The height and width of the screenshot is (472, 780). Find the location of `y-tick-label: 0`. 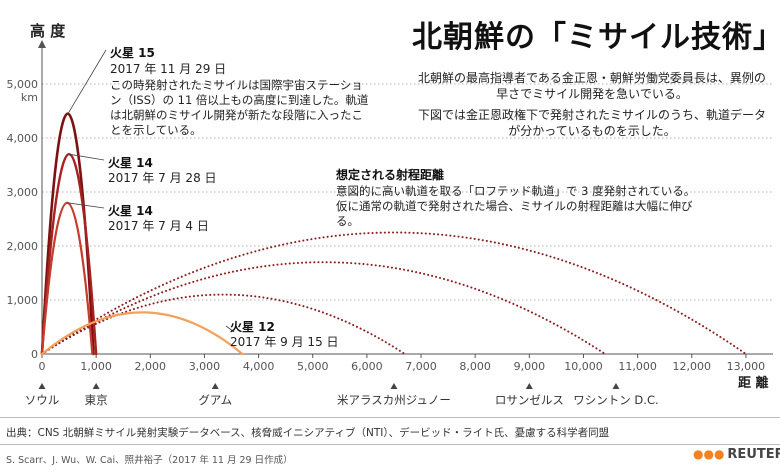

y-tick-label: 0 is located at coordinates (34, 354).